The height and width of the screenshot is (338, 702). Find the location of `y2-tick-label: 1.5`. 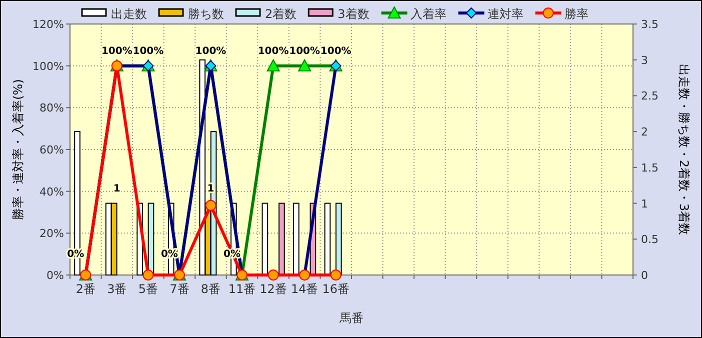

y2-tick-label: 1.5 is located at coordinates (649, 167).